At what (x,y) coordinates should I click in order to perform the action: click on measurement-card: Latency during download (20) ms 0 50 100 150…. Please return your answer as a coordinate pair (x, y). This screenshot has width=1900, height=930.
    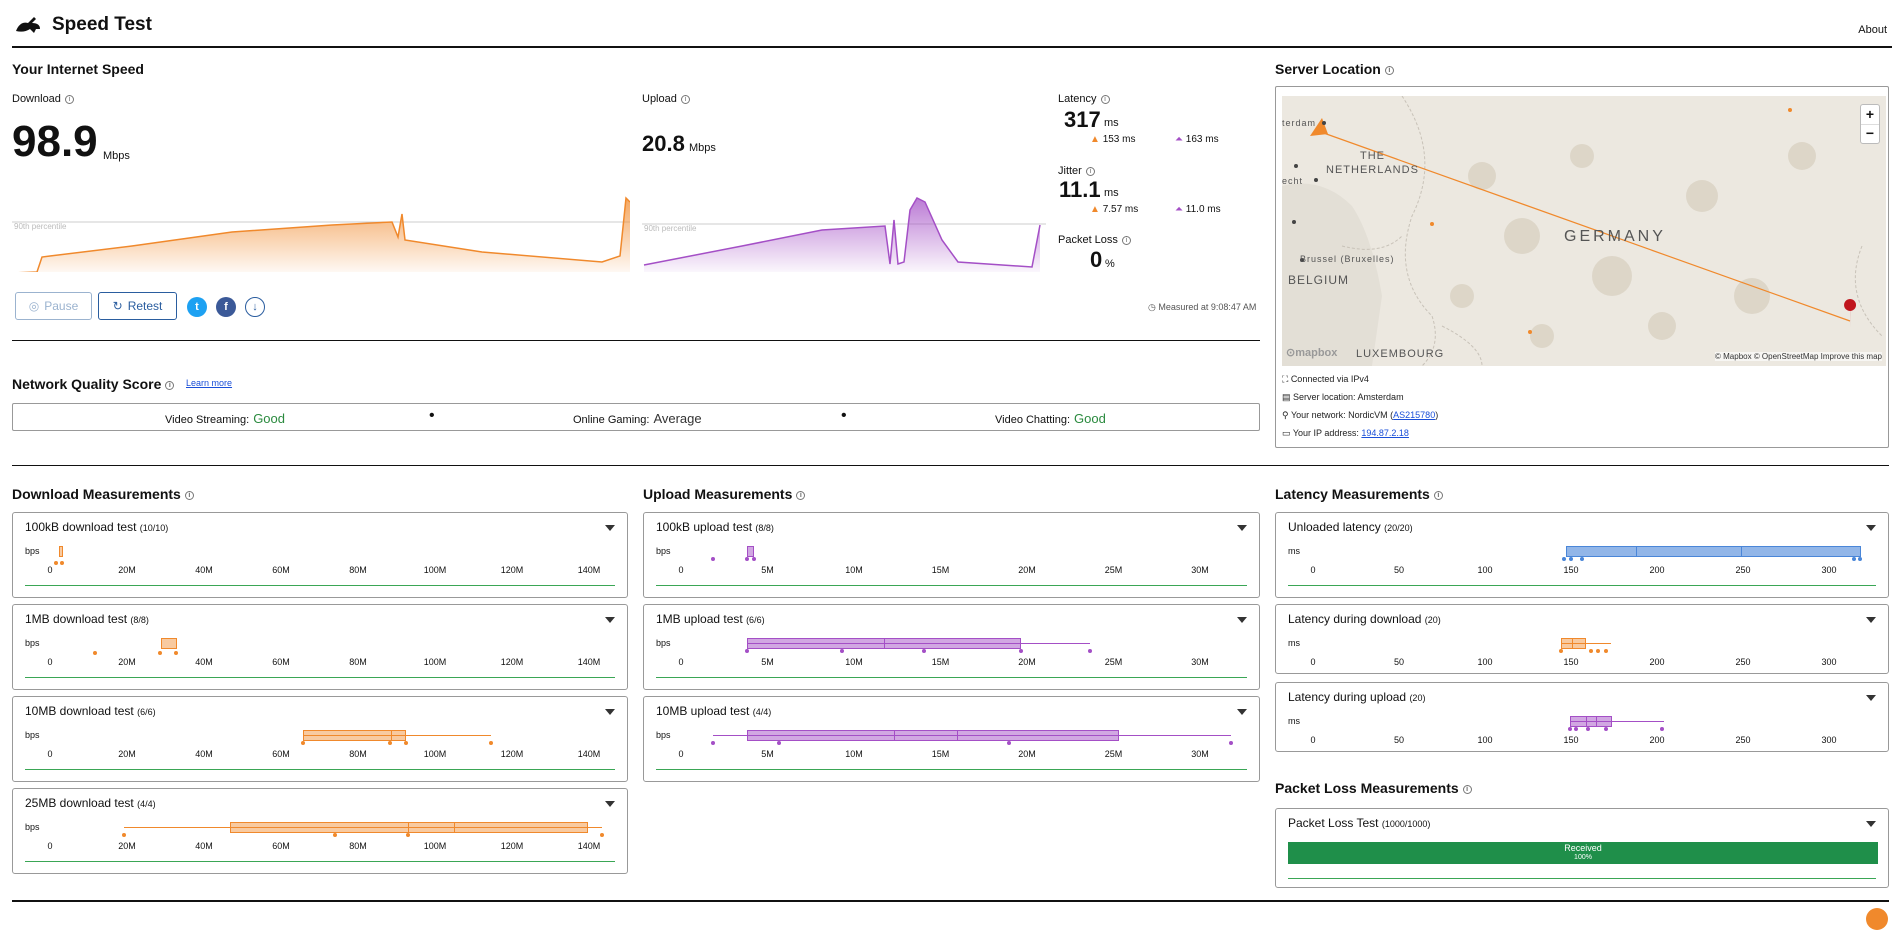
    Looking at the image, I should click on (1582, 639).